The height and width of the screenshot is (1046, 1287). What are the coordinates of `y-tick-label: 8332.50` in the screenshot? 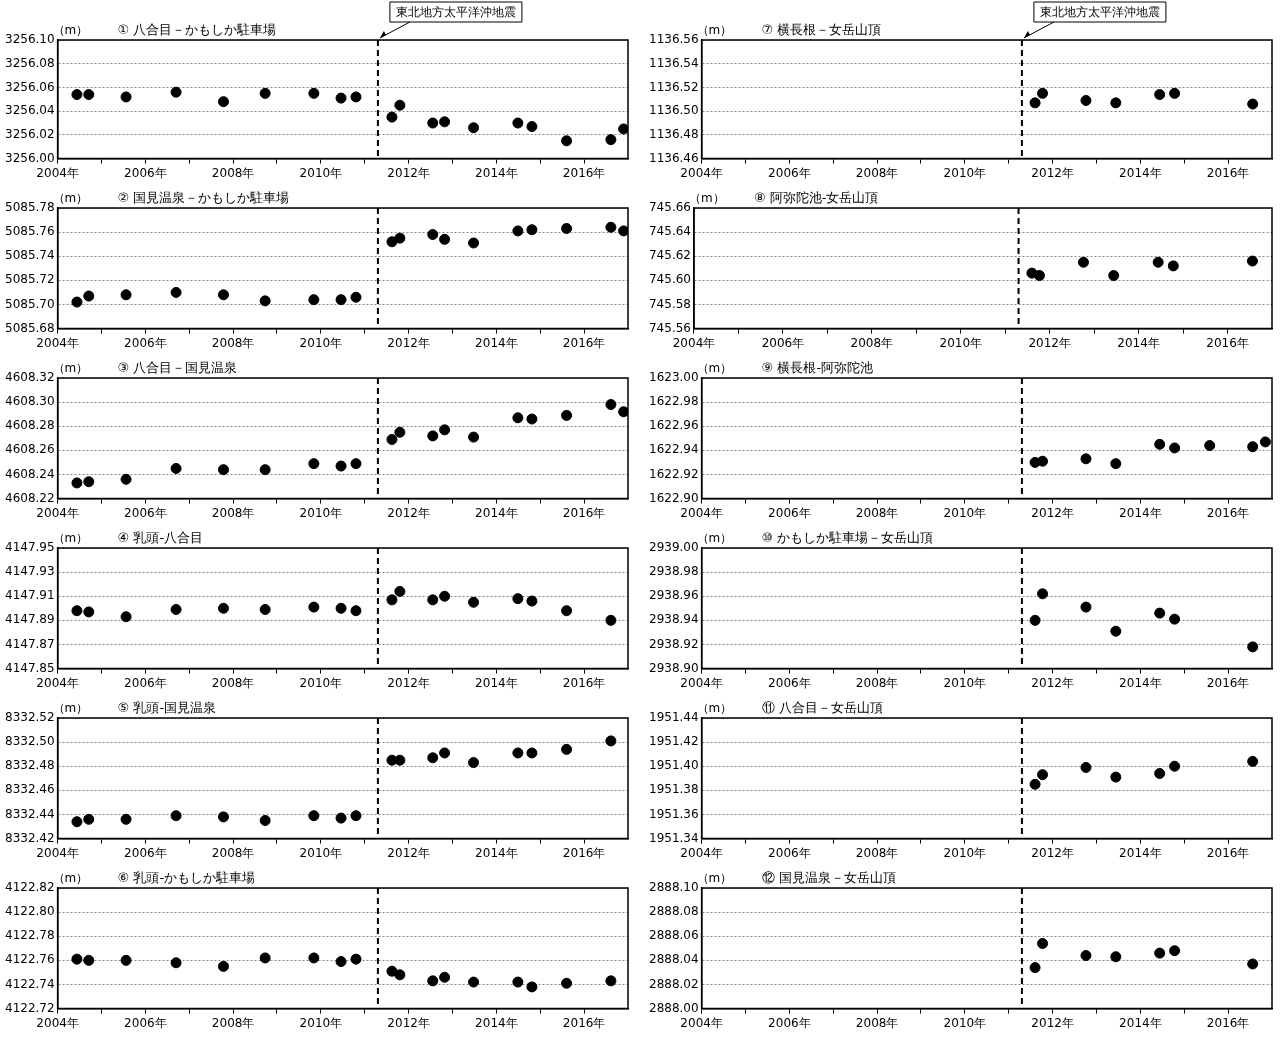 It's located at (30, 741).